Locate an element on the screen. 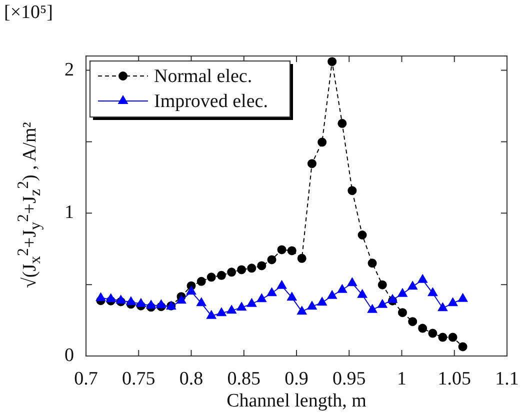 The height and width of the screenshot is (417, 524). text: [×10⁵] is located at coordinates (28, 13).